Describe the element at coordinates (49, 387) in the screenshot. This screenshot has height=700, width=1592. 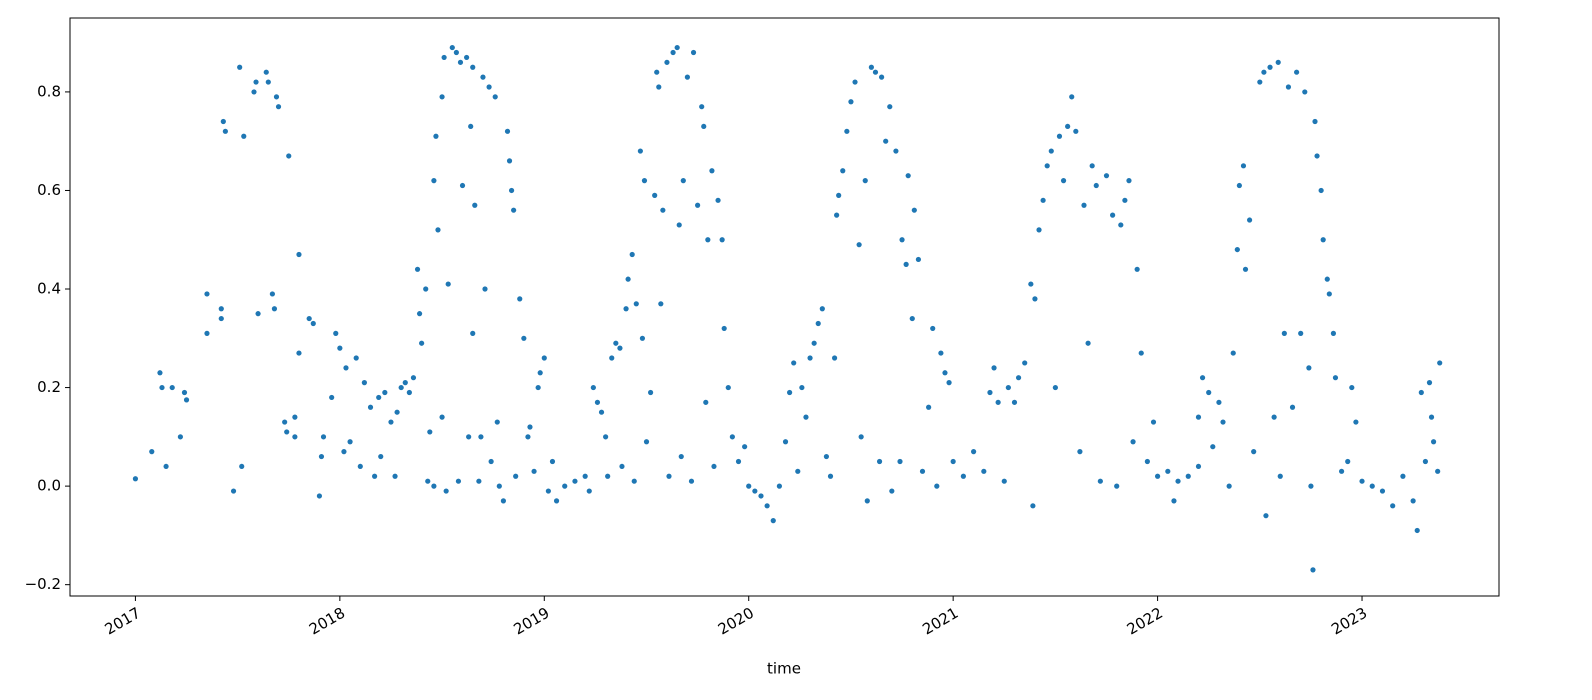
I see `y-tick-label: 0.2` at that location.